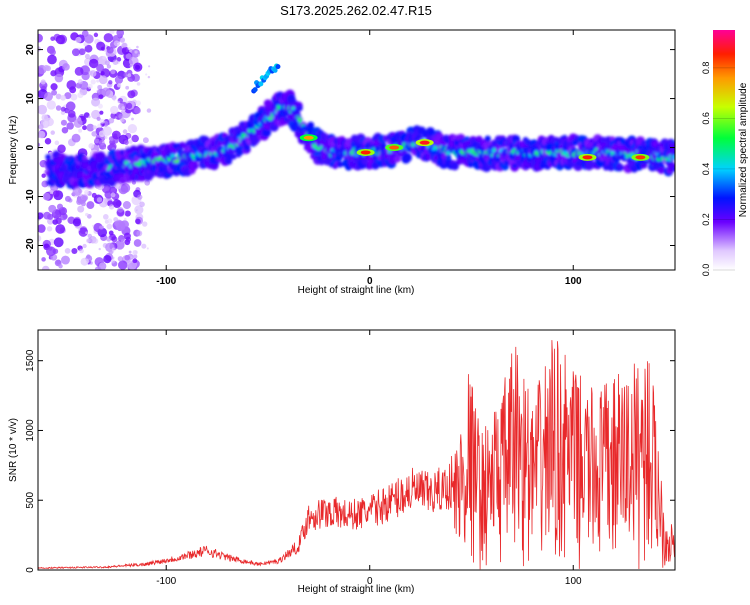 The width and height of the screenshot is (750, 605). Describe the element at coordinates (706, 118) in the screenshot. I see `colorbar-tick-label: 0.6` at that location.